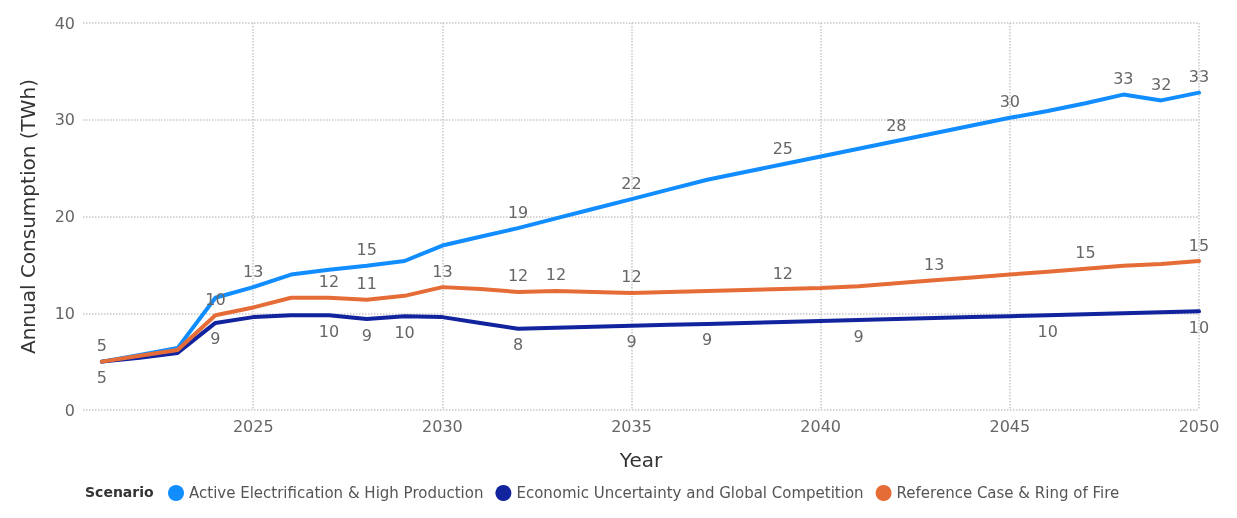  What do you see at coordinates (366, 284) in the screenshot?
I see `data-label: 11` at bounding box center [366, 284].